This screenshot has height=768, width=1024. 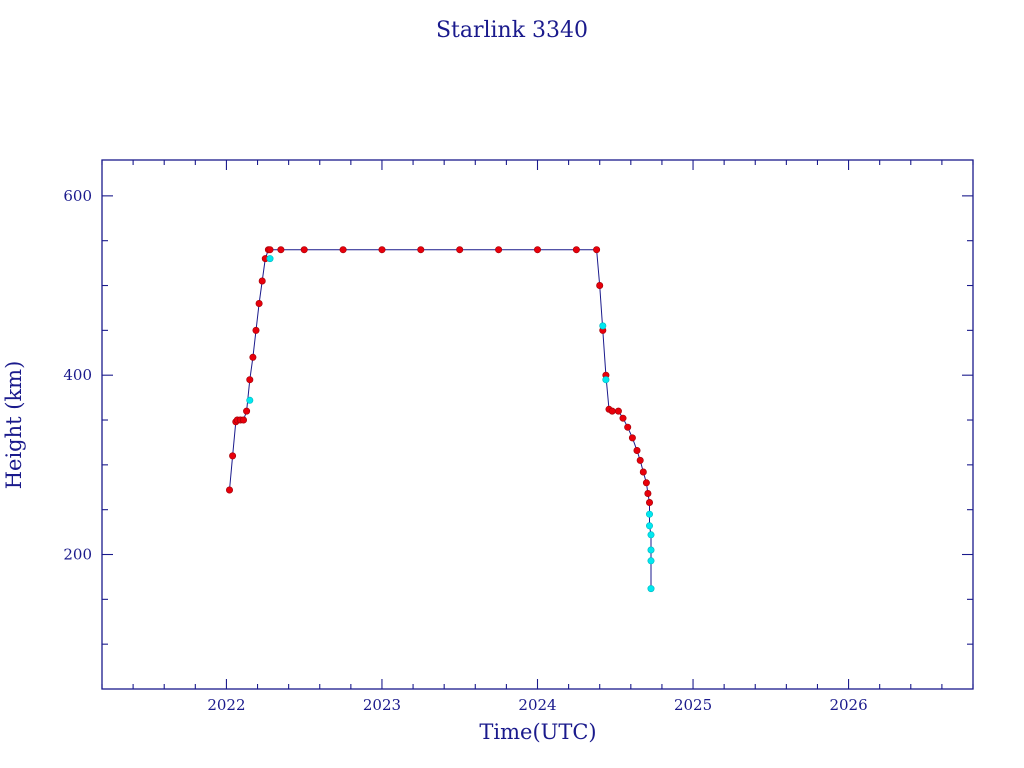 What do you see at coordinates (77, 555) in the screenshot?
I see `y-tick-label: 200` at bounding box center [77, 555].